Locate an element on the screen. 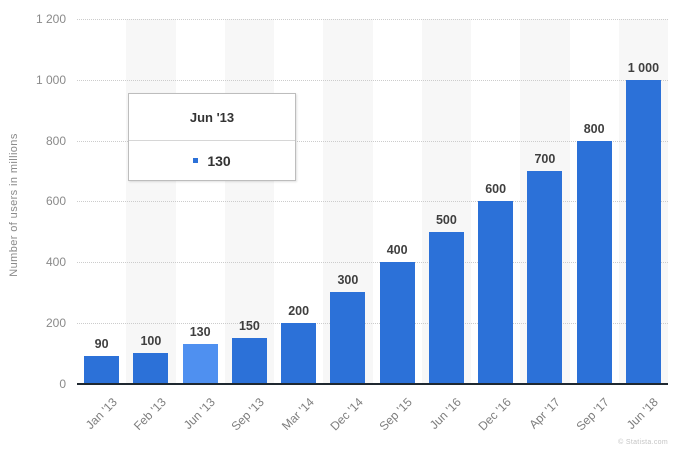 This screenshot has height=449, width=680. bar-value-label: 130 is located at coordinates (200, 332).